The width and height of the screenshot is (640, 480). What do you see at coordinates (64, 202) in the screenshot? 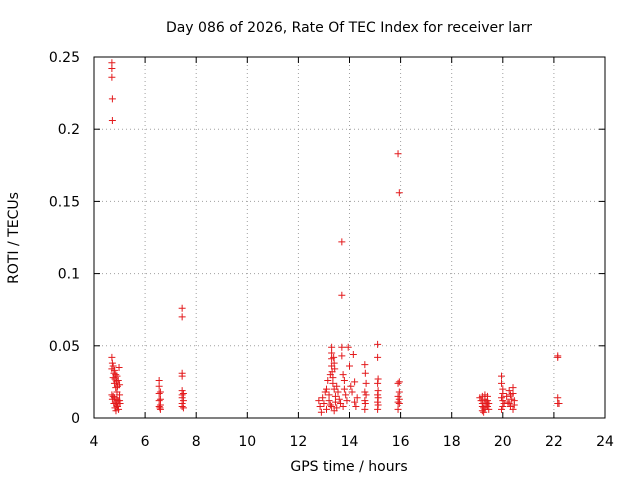
I see `y-tick-label: 0.15` at bounding box center [64, 202].